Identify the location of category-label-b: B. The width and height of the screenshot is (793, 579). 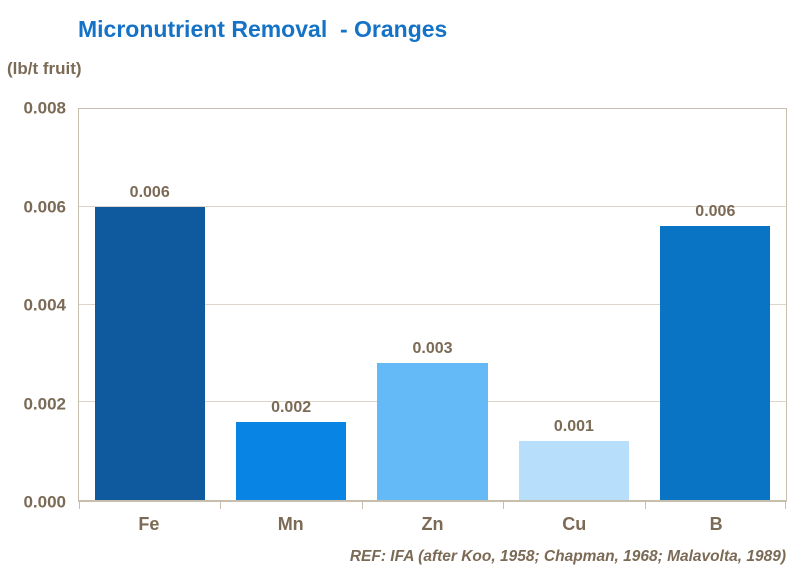
(716, 524).